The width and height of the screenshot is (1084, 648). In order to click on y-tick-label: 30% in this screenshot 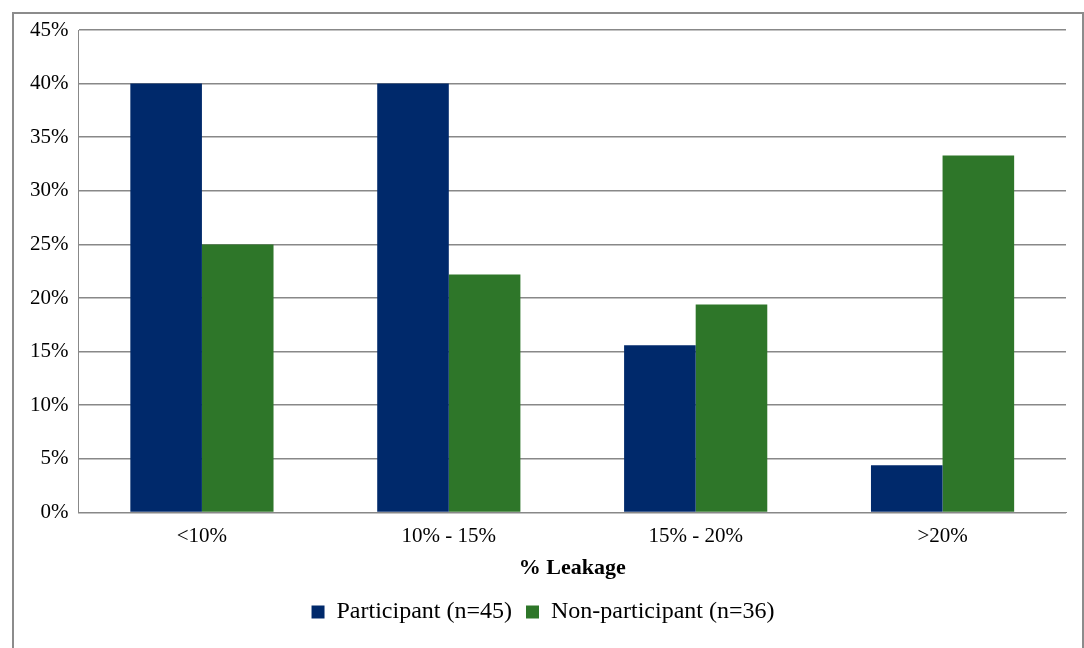, I will do `click(49, 189)`.